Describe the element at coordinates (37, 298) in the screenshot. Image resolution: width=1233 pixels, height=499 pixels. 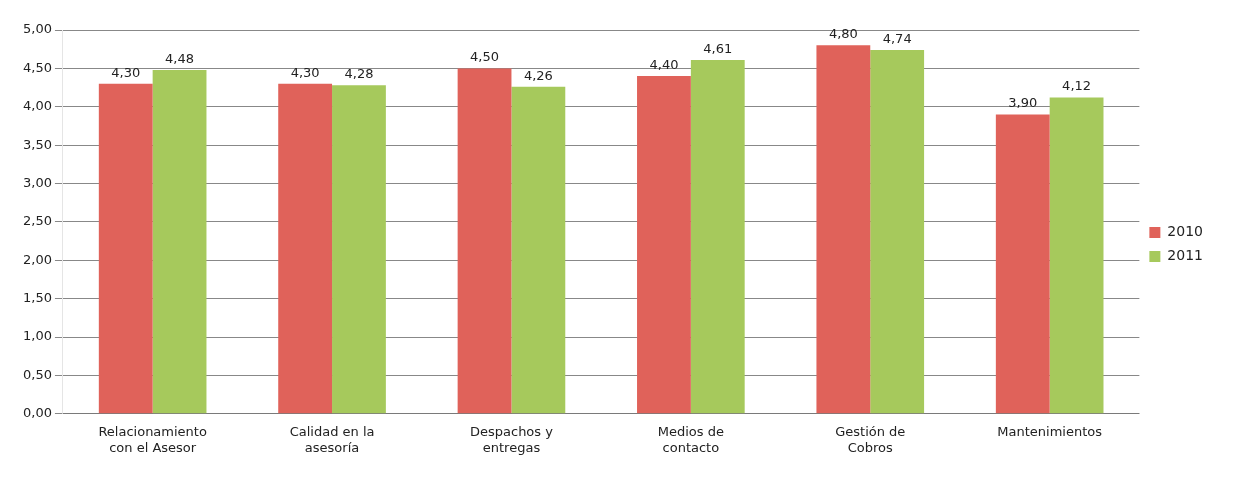
I see `y-tick-label: 1,50` at that location.